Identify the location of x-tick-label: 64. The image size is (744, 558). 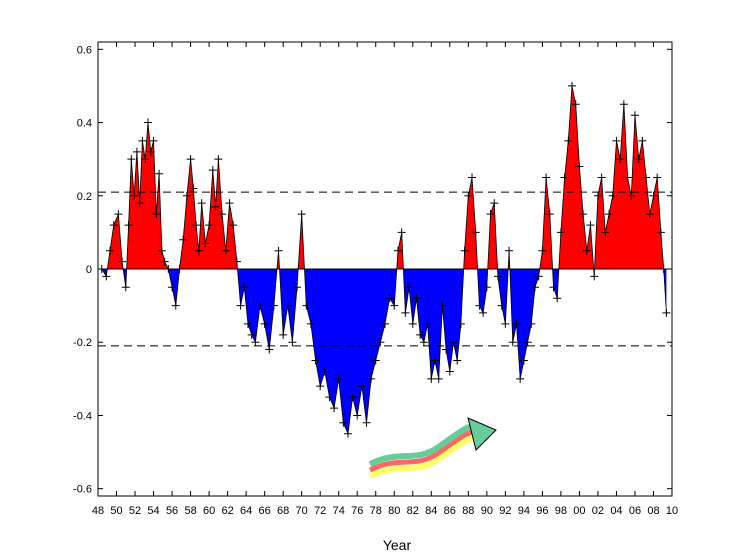
(246, 511).